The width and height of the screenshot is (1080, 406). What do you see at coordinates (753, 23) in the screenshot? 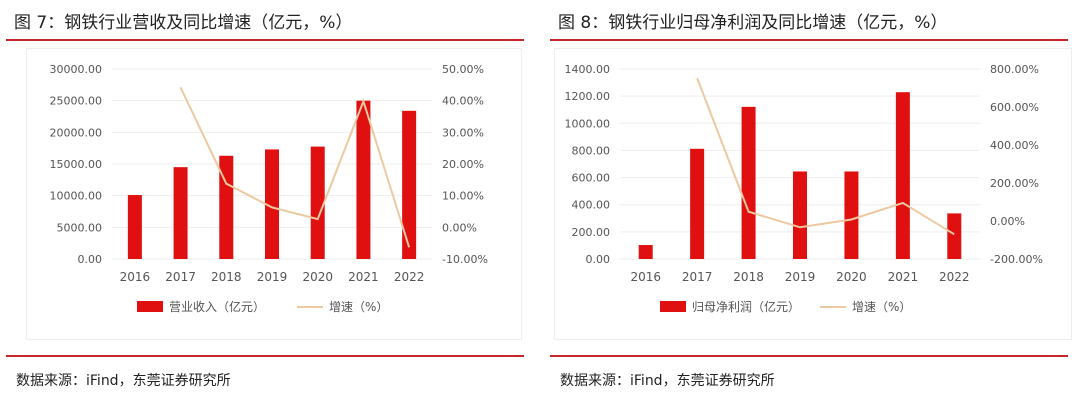
I see `chart-title: 图 8：钢铁行业归母净利润及同比增速（亿元，%）` at bounding box center [753, 23].